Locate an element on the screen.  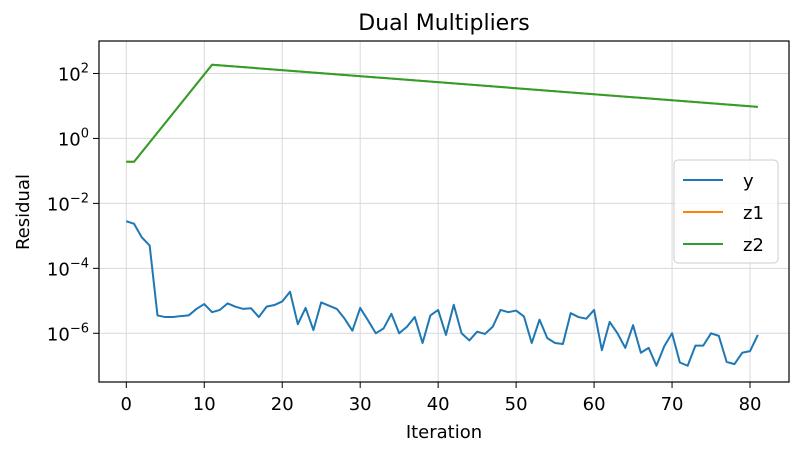
y-tick-label: 10⁻² is located at coordinates (68, 203).